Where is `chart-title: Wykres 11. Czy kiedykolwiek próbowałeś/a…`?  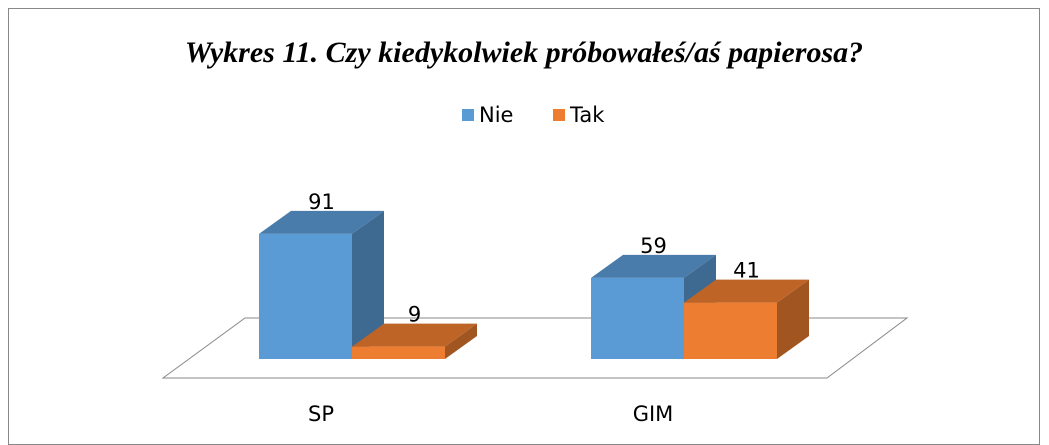 chart-title: Wykres 11. Czy kiedykolwiek próbowałeś/a… is located at coordinates (524, 52).